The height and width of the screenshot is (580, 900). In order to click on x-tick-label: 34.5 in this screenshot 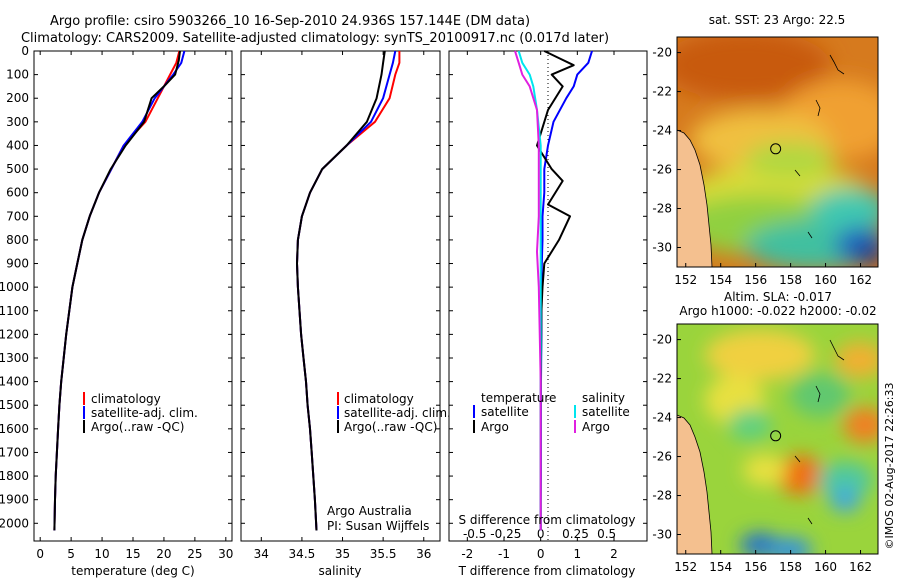, I will do `click(302, 554)`.